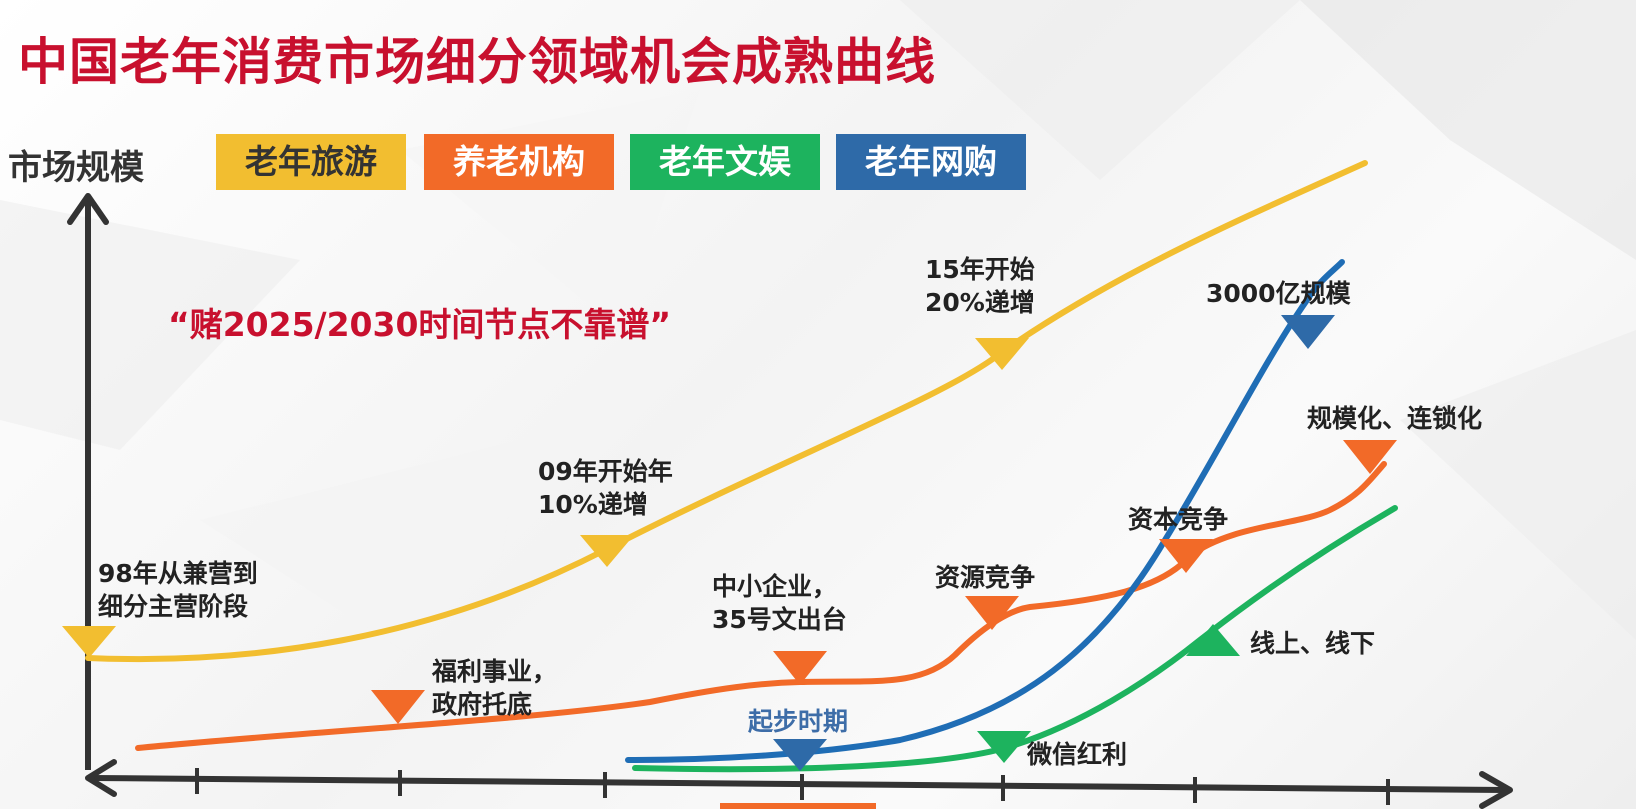 The image size is (1636, 809). I want to click on legend-shopping: 老年网购, so click(931, 162).